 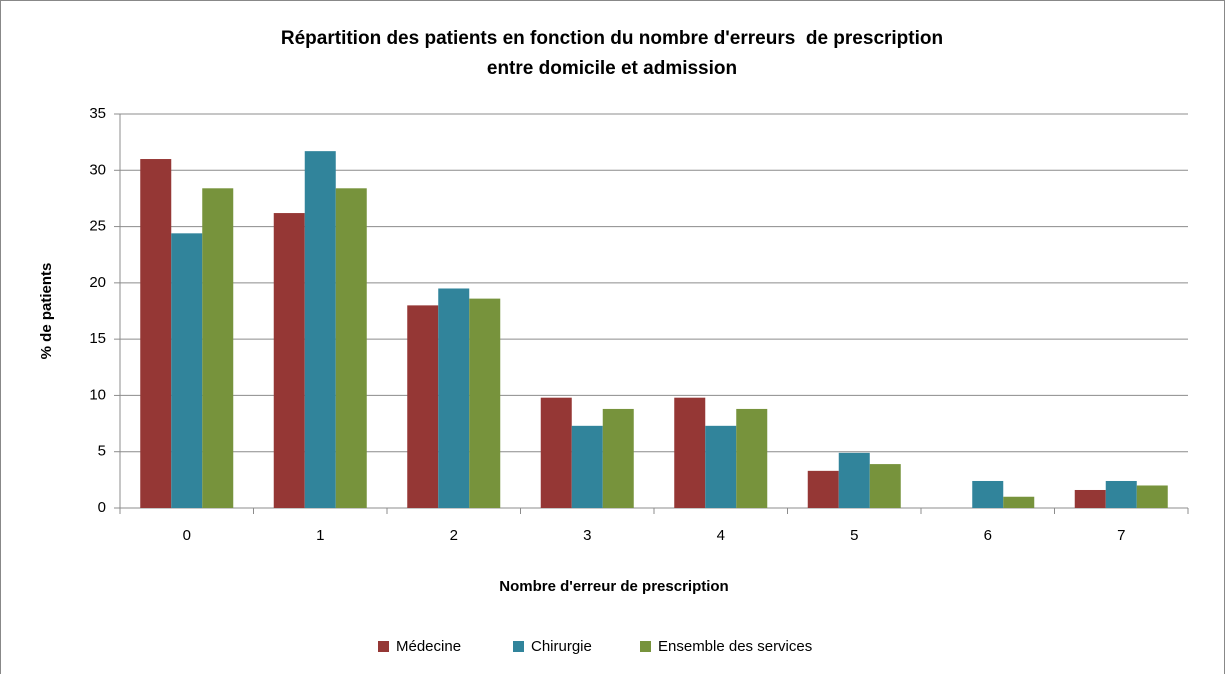 What do you see at coordinates (102, 451) in the screenshot?
I see `y-tick-label: 5` at bounding box center [102, 451].